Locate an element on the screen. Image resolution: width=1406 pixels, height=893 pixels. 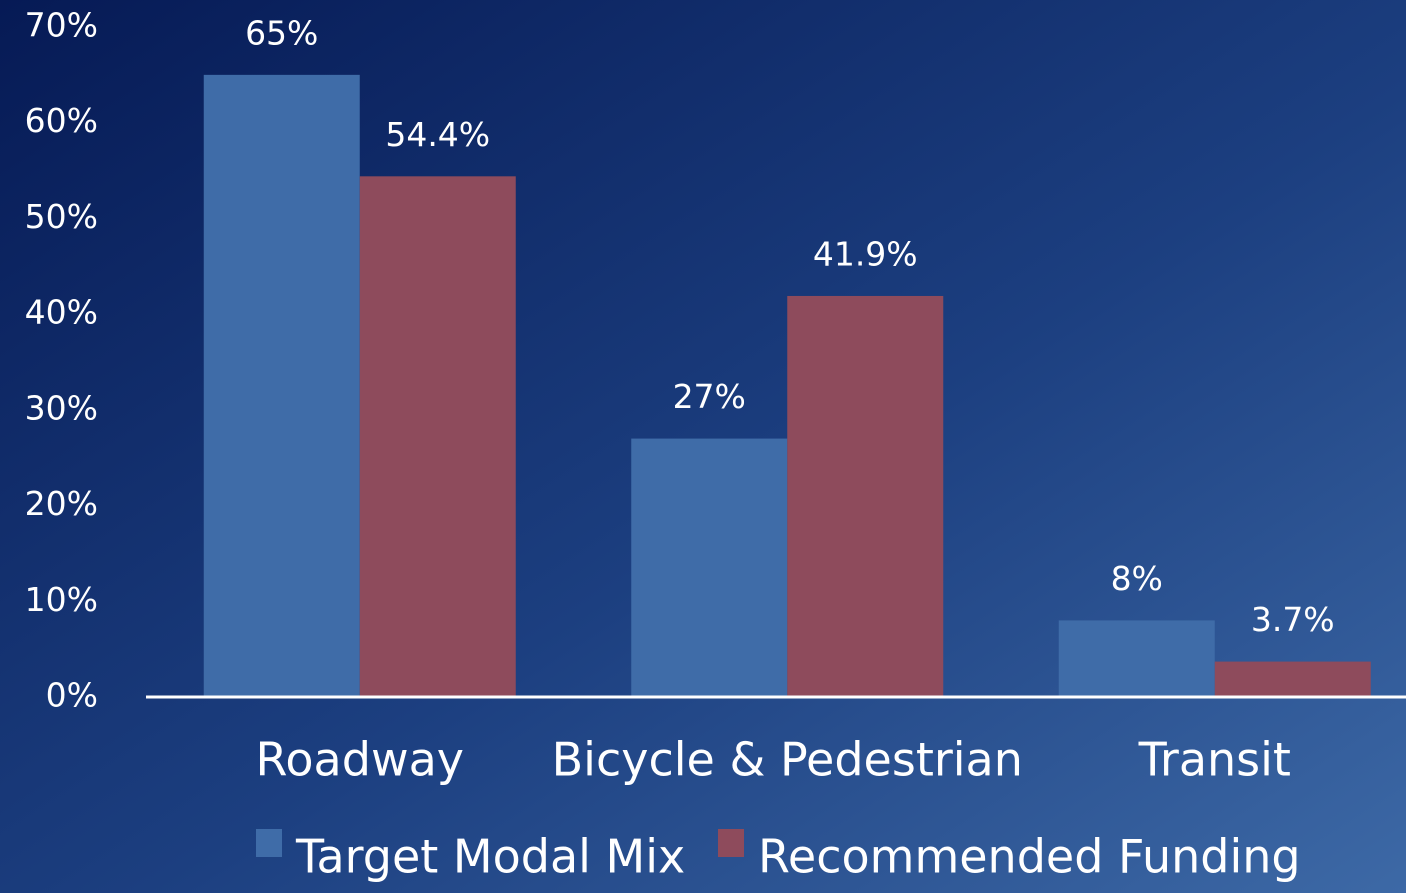
value-label: 41.9% is located at coordinates (865, 253).